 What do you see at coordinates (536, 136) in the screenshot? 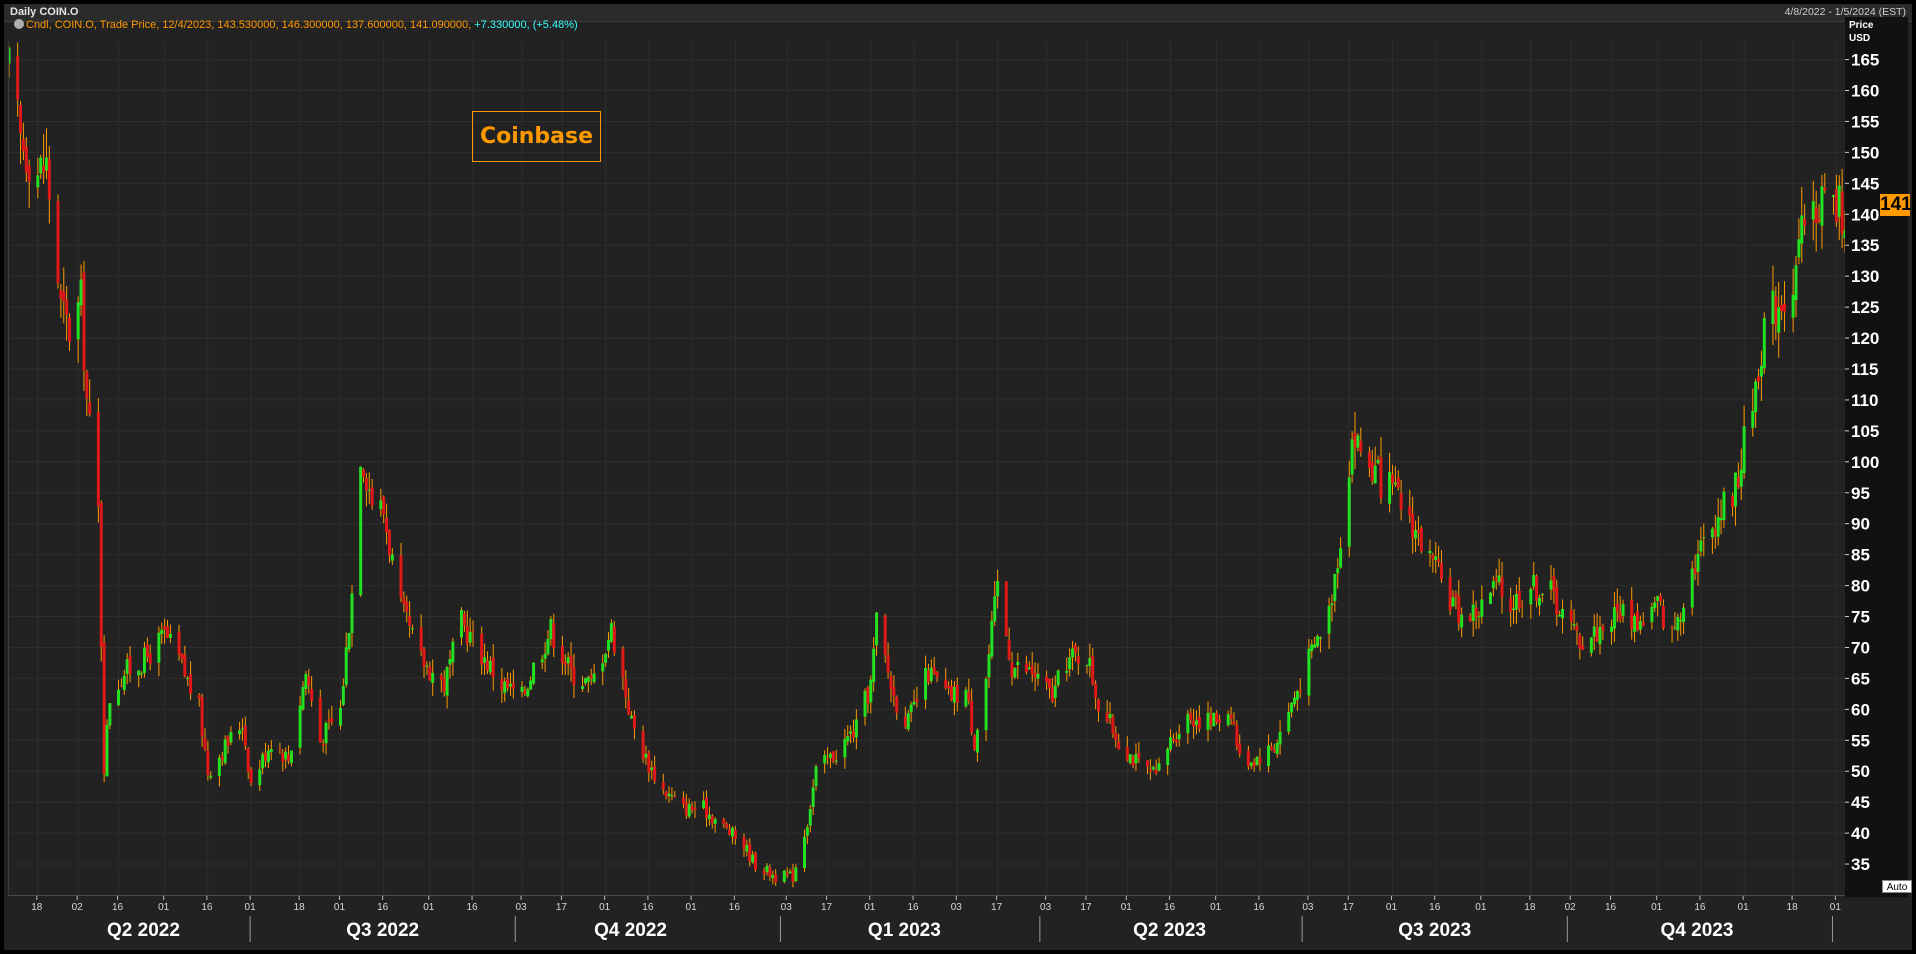
I see `chart-annotation: Coinbase` at bounding box center [536, 136].